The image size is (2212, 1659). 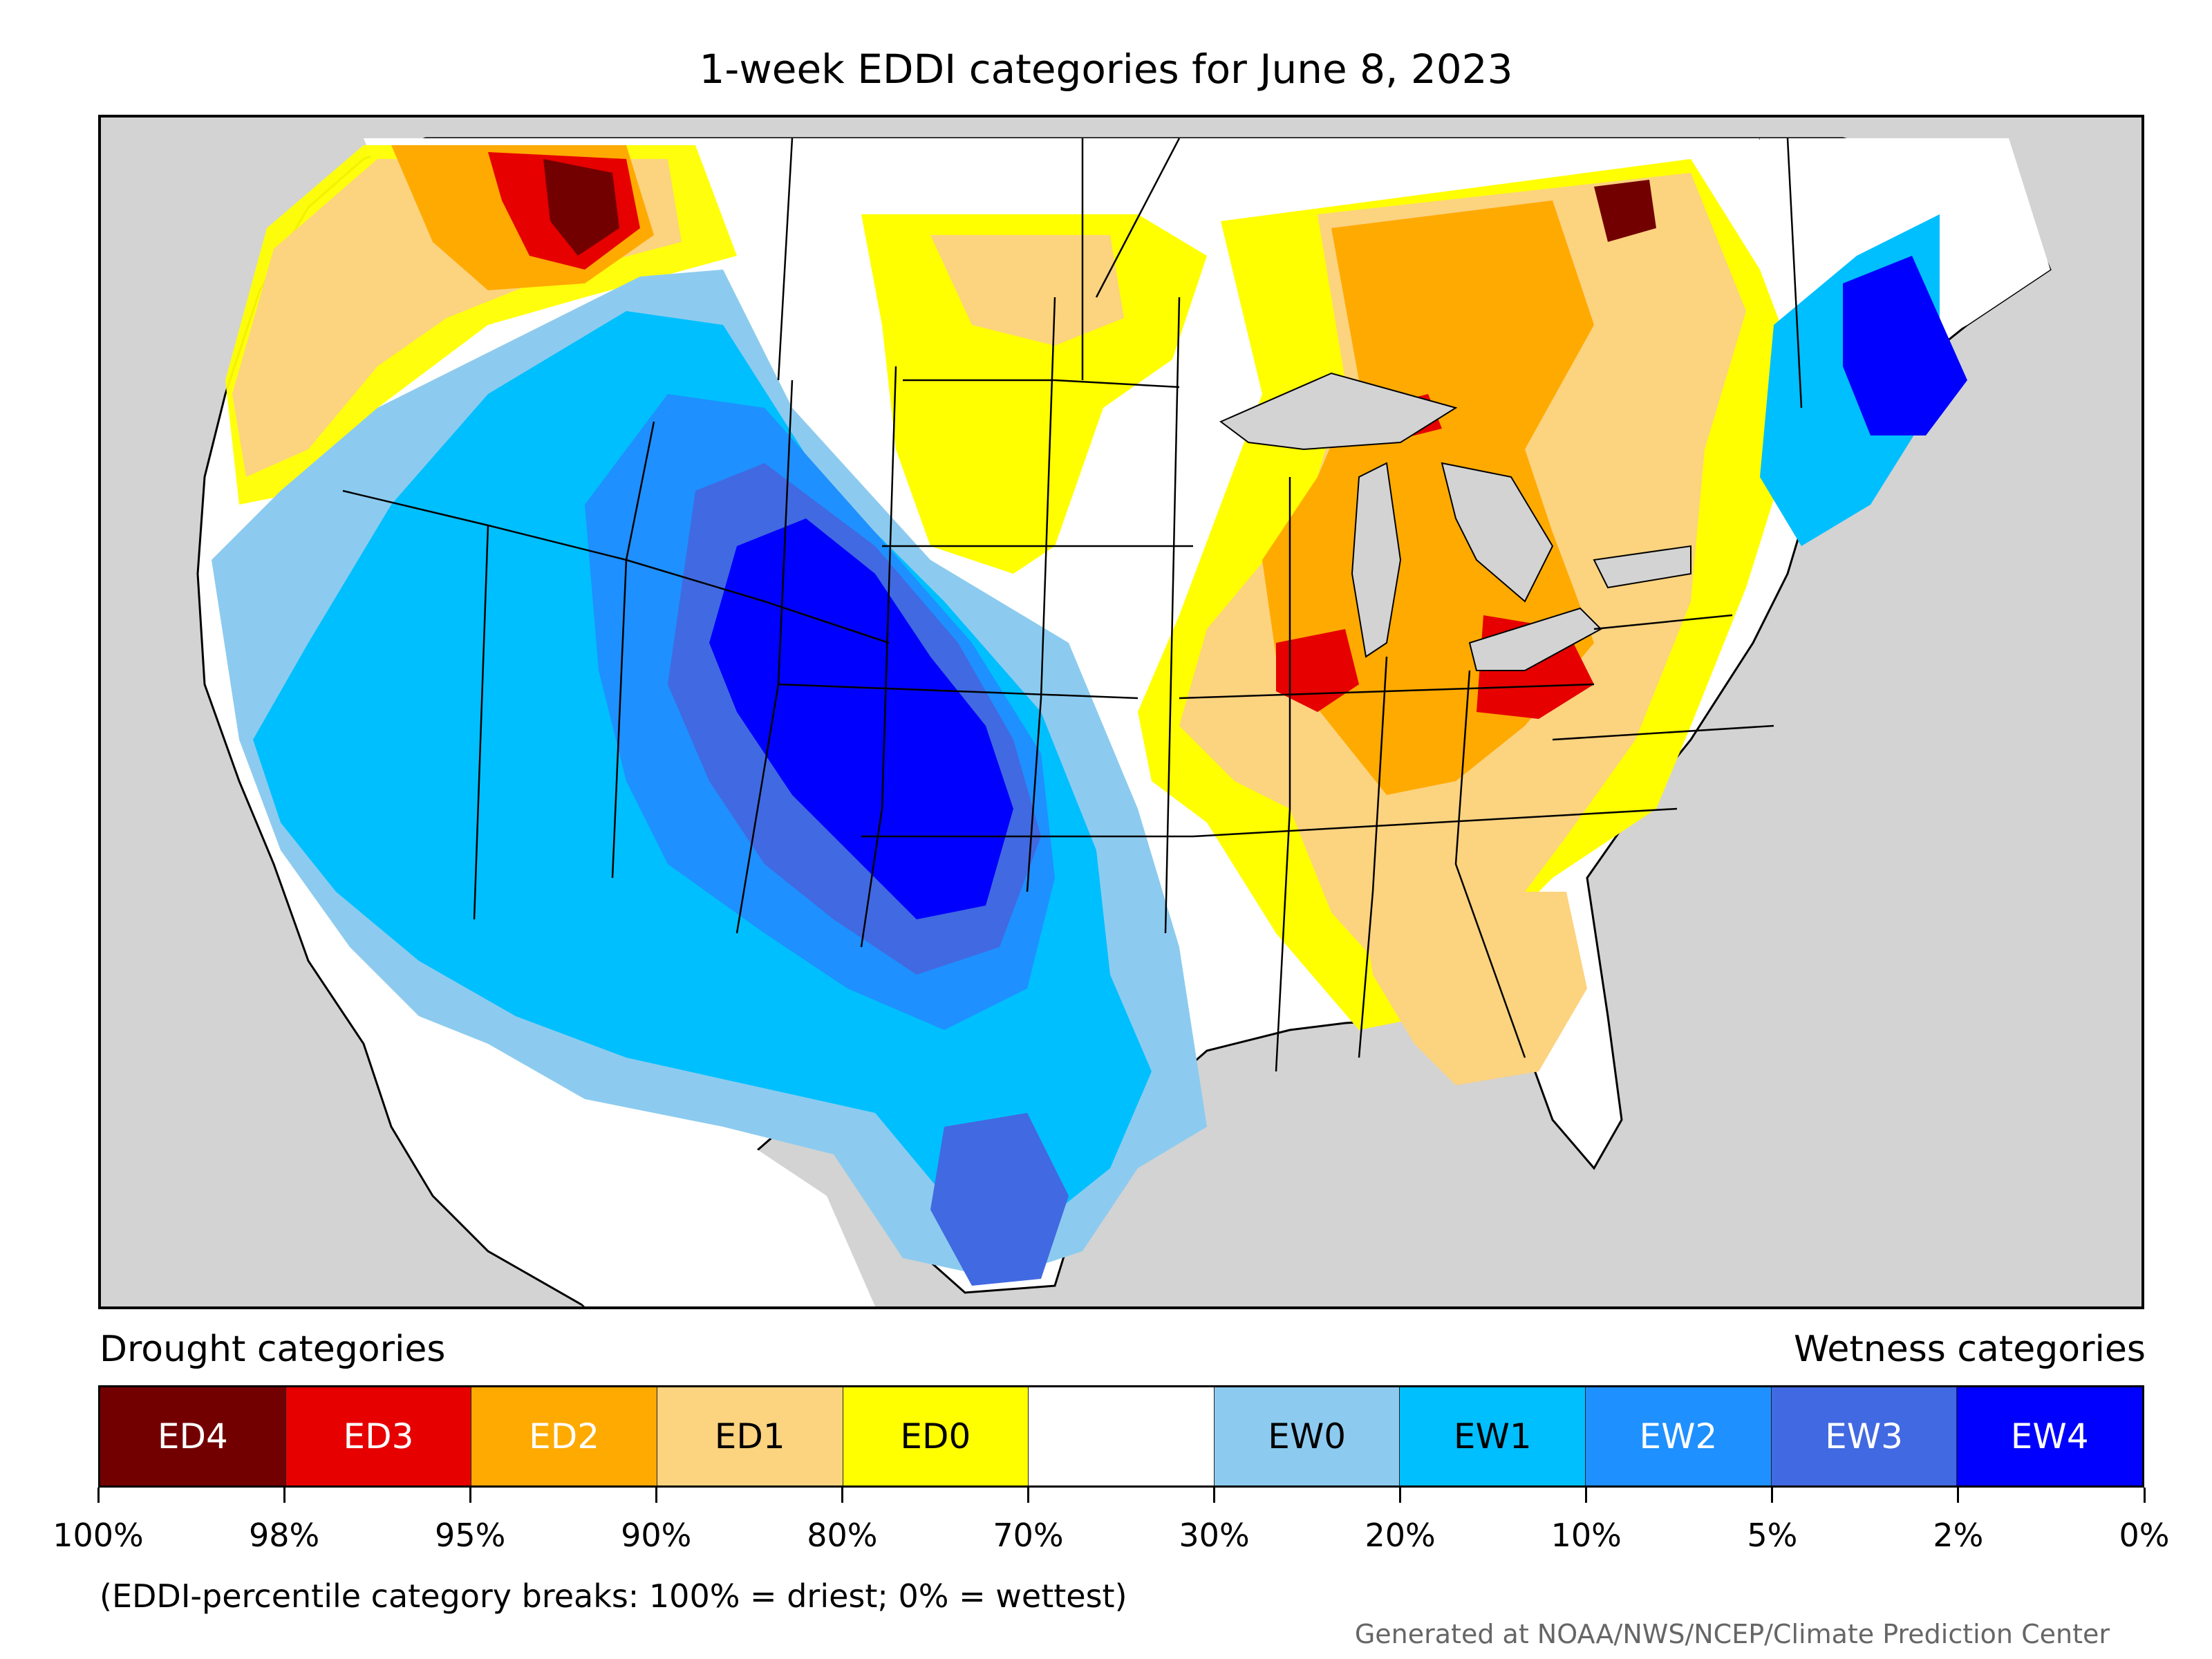 What do you see at coordinates (99, 1535) in the screenshot?
I see `legend-break-label: 100%` at bounding box center [99, 1535].